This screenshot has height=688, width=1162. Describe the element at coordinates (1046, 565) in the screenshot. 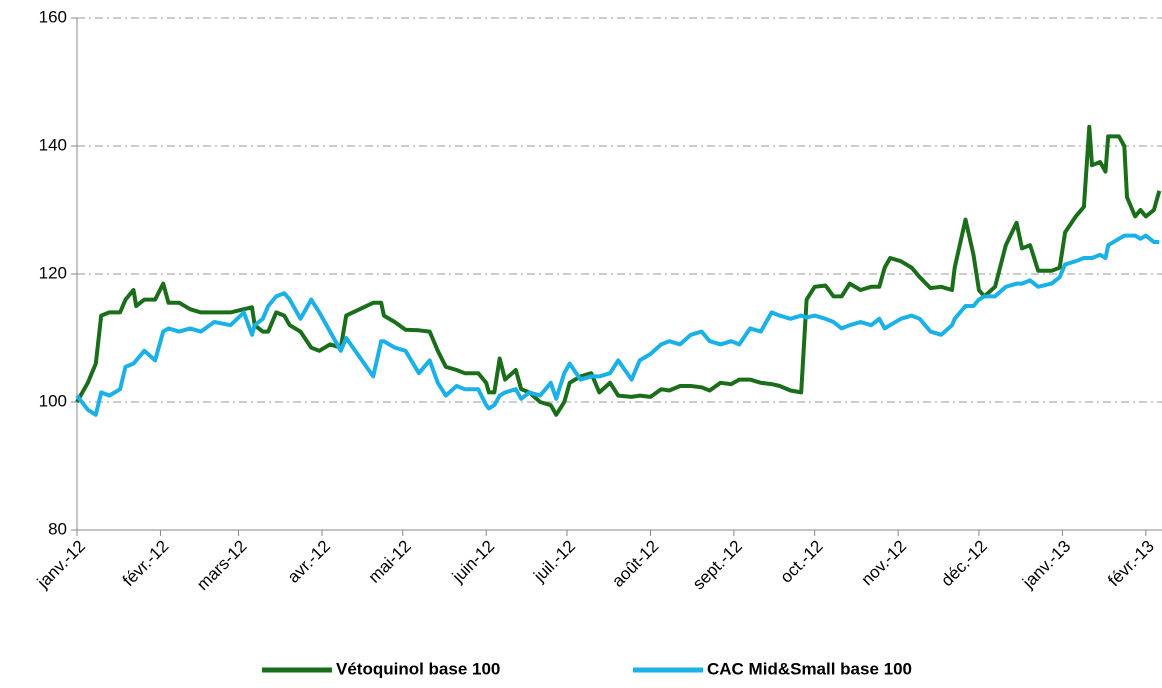

I see `x-tick-label: janv.-13` at that location.